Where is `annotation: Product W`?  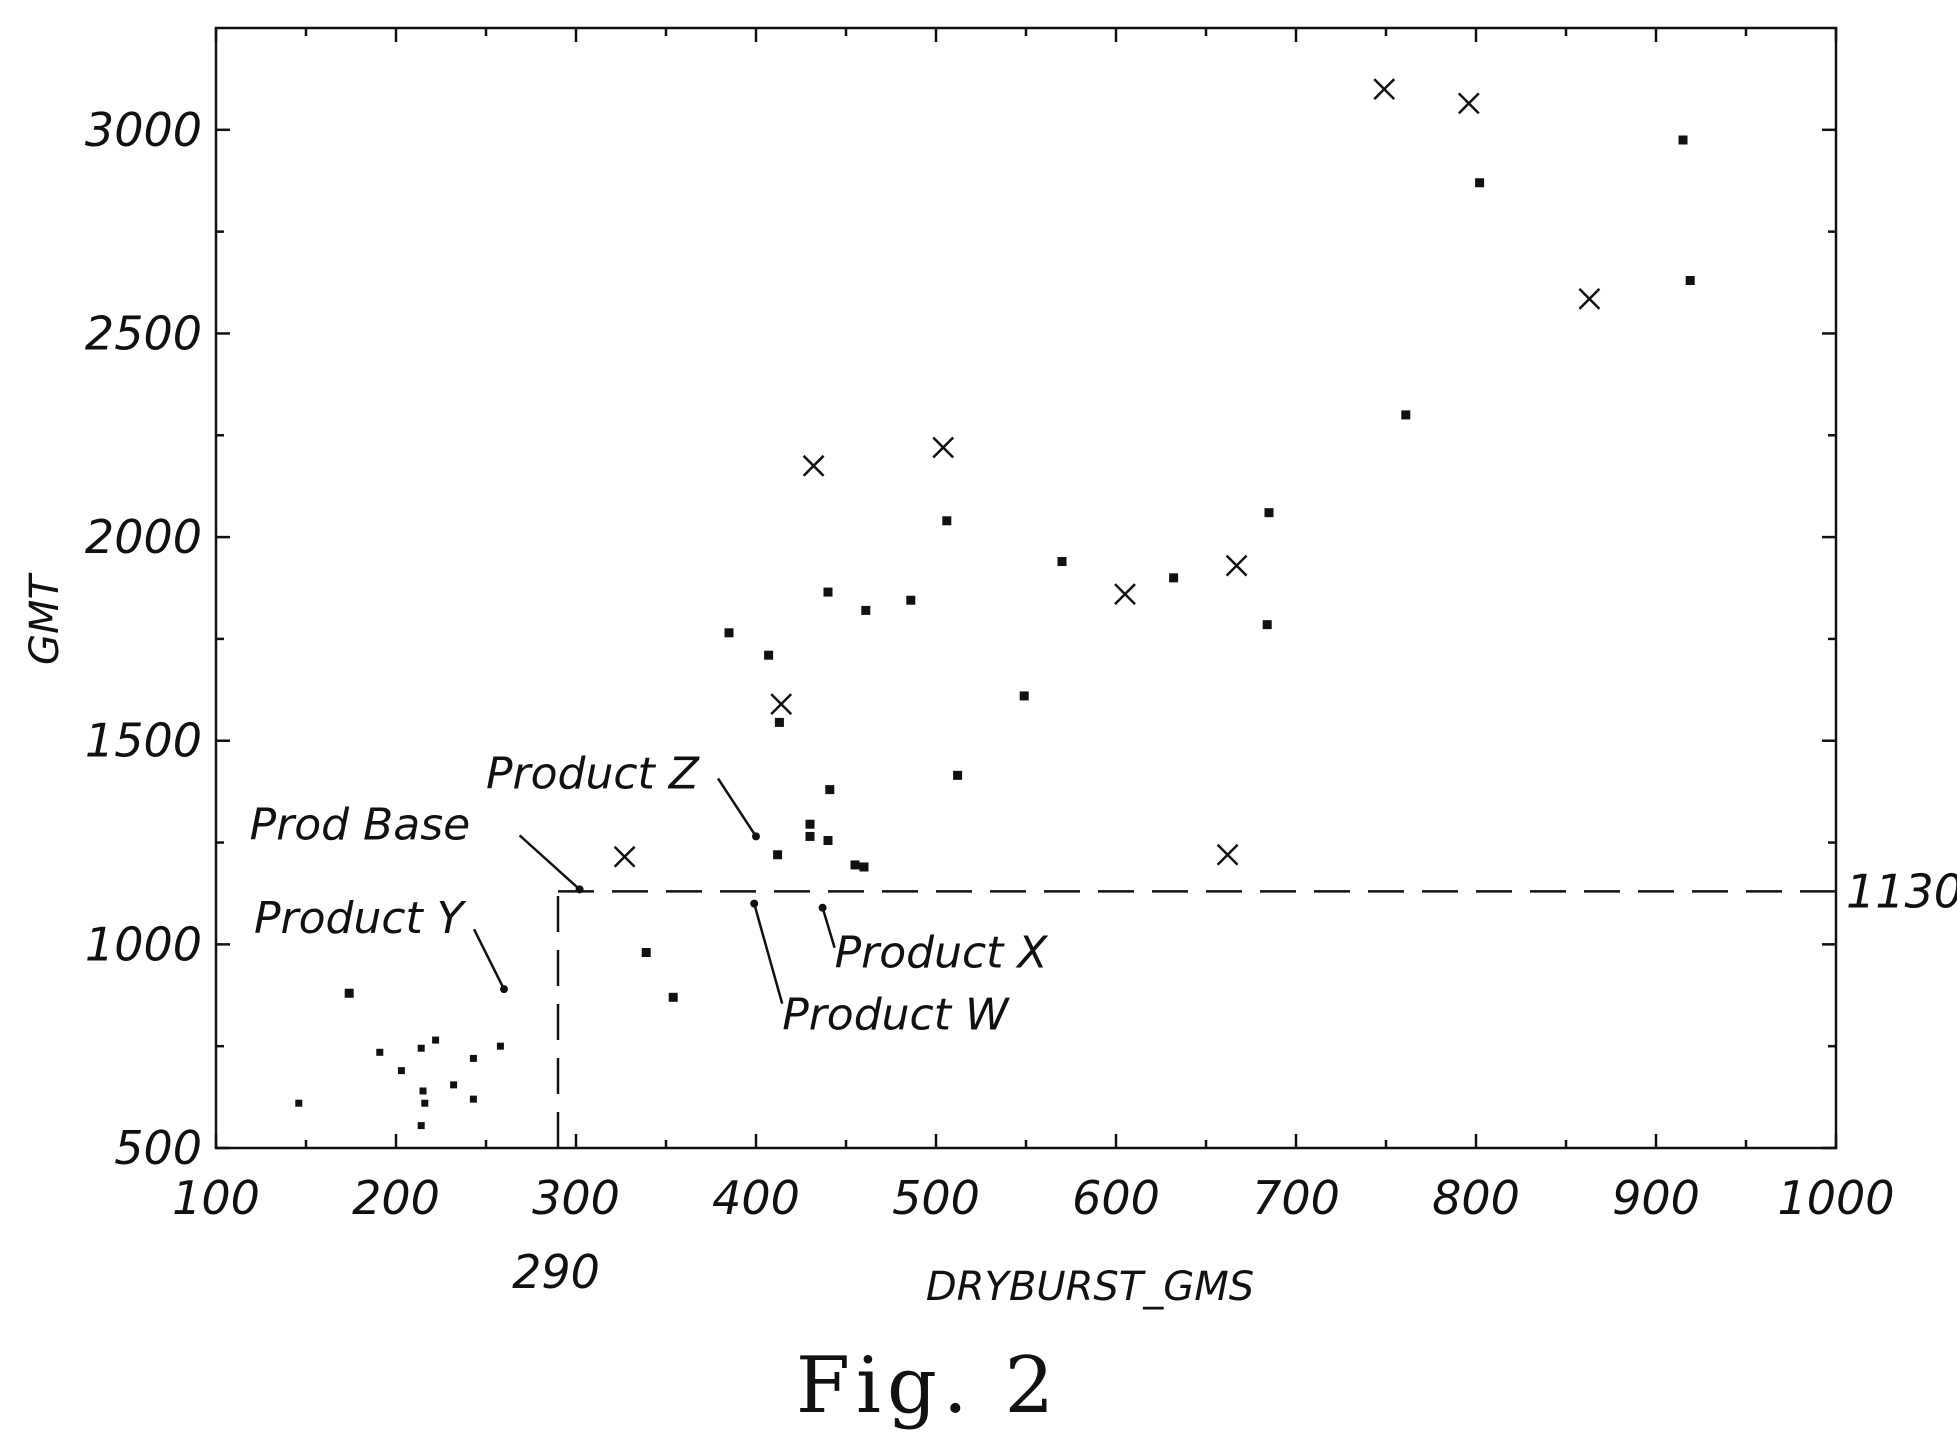 annotation: Product W is located at coordinates (880, 970).